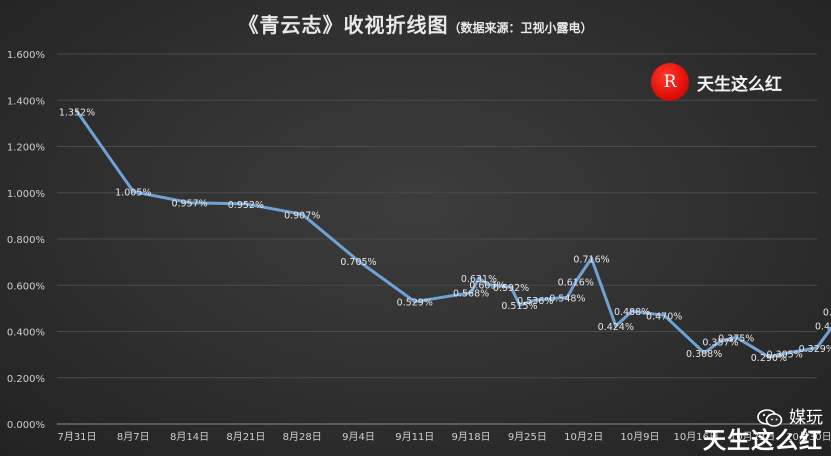 This screenshot has width=831, height=456. What do you see at coordinates (26, 425) in the screenshot?
I see `y-tick-label: 0.000%` at bounding box center [26, 425].